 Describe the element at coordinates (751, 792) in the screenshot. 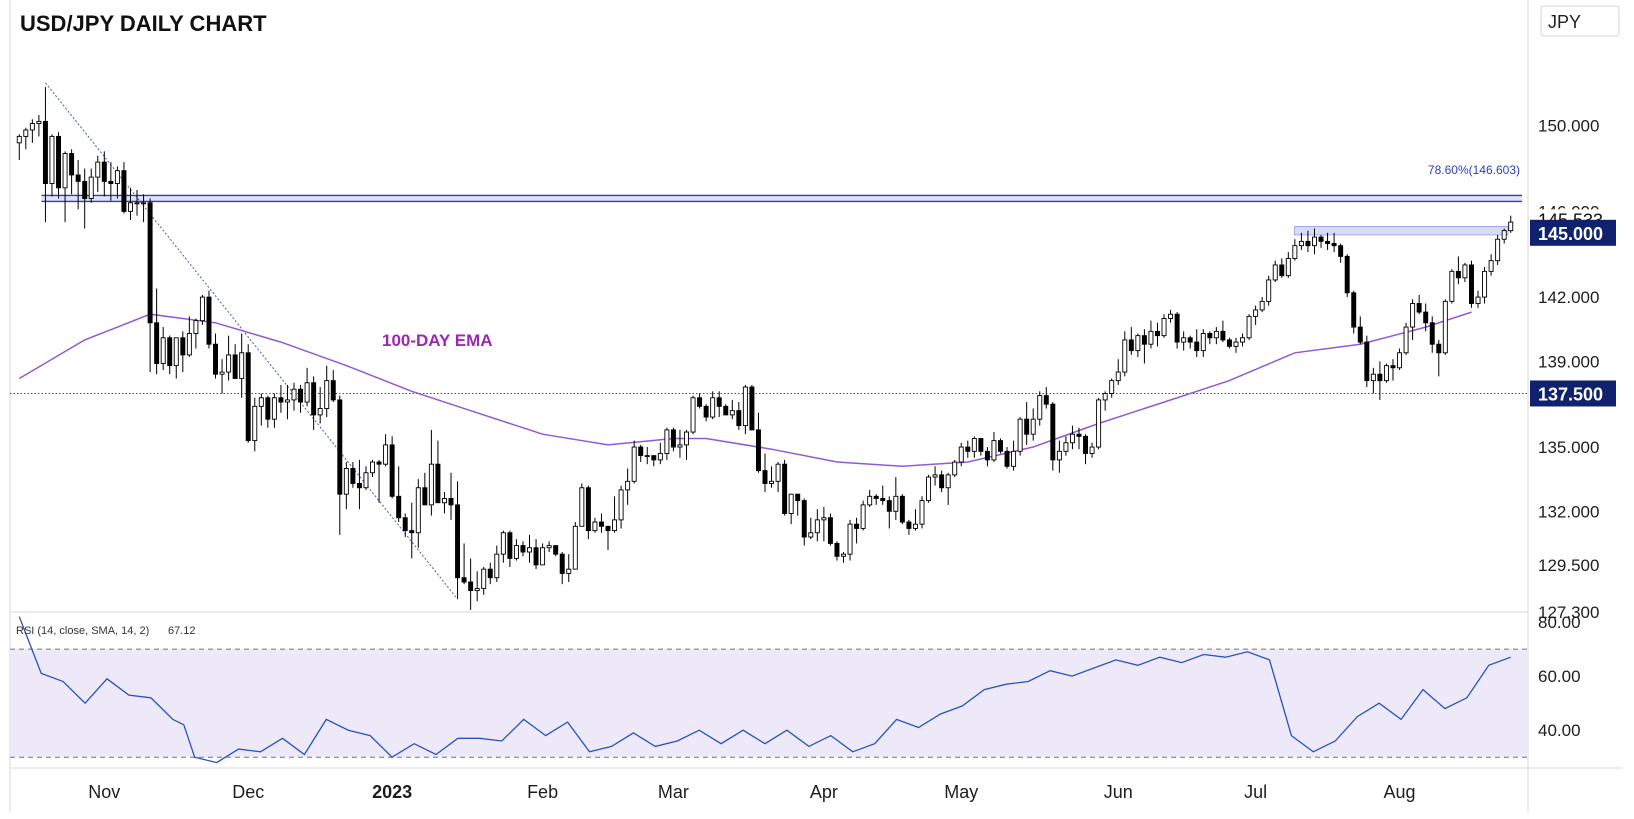

I see `time-axis: Nov Dec 2023 Feb Mar Apr May Jun Jul Aug` at that location.